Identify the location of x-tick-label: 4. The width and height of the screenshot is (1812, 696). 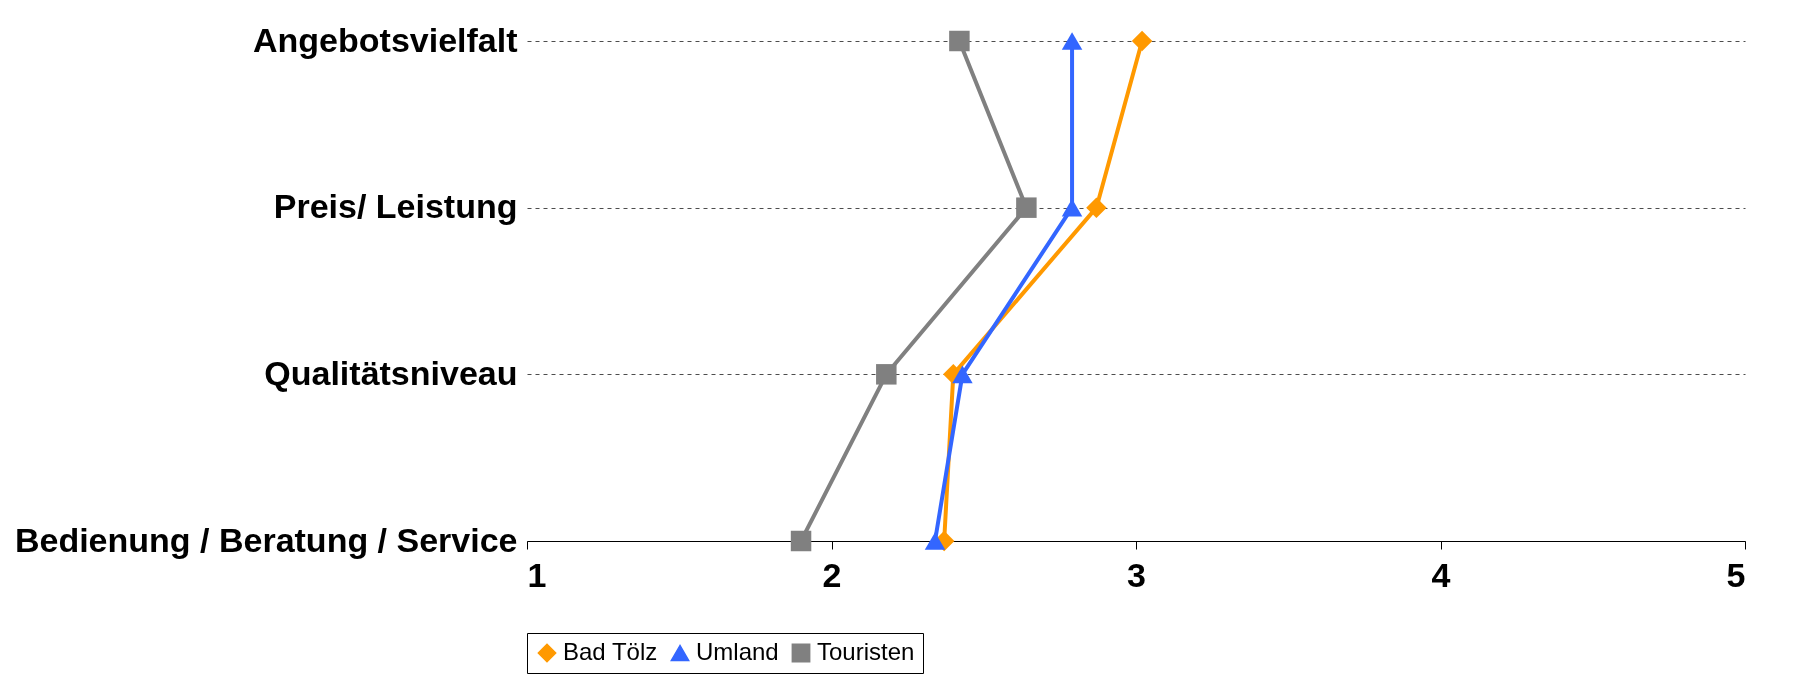
(1441, 574).